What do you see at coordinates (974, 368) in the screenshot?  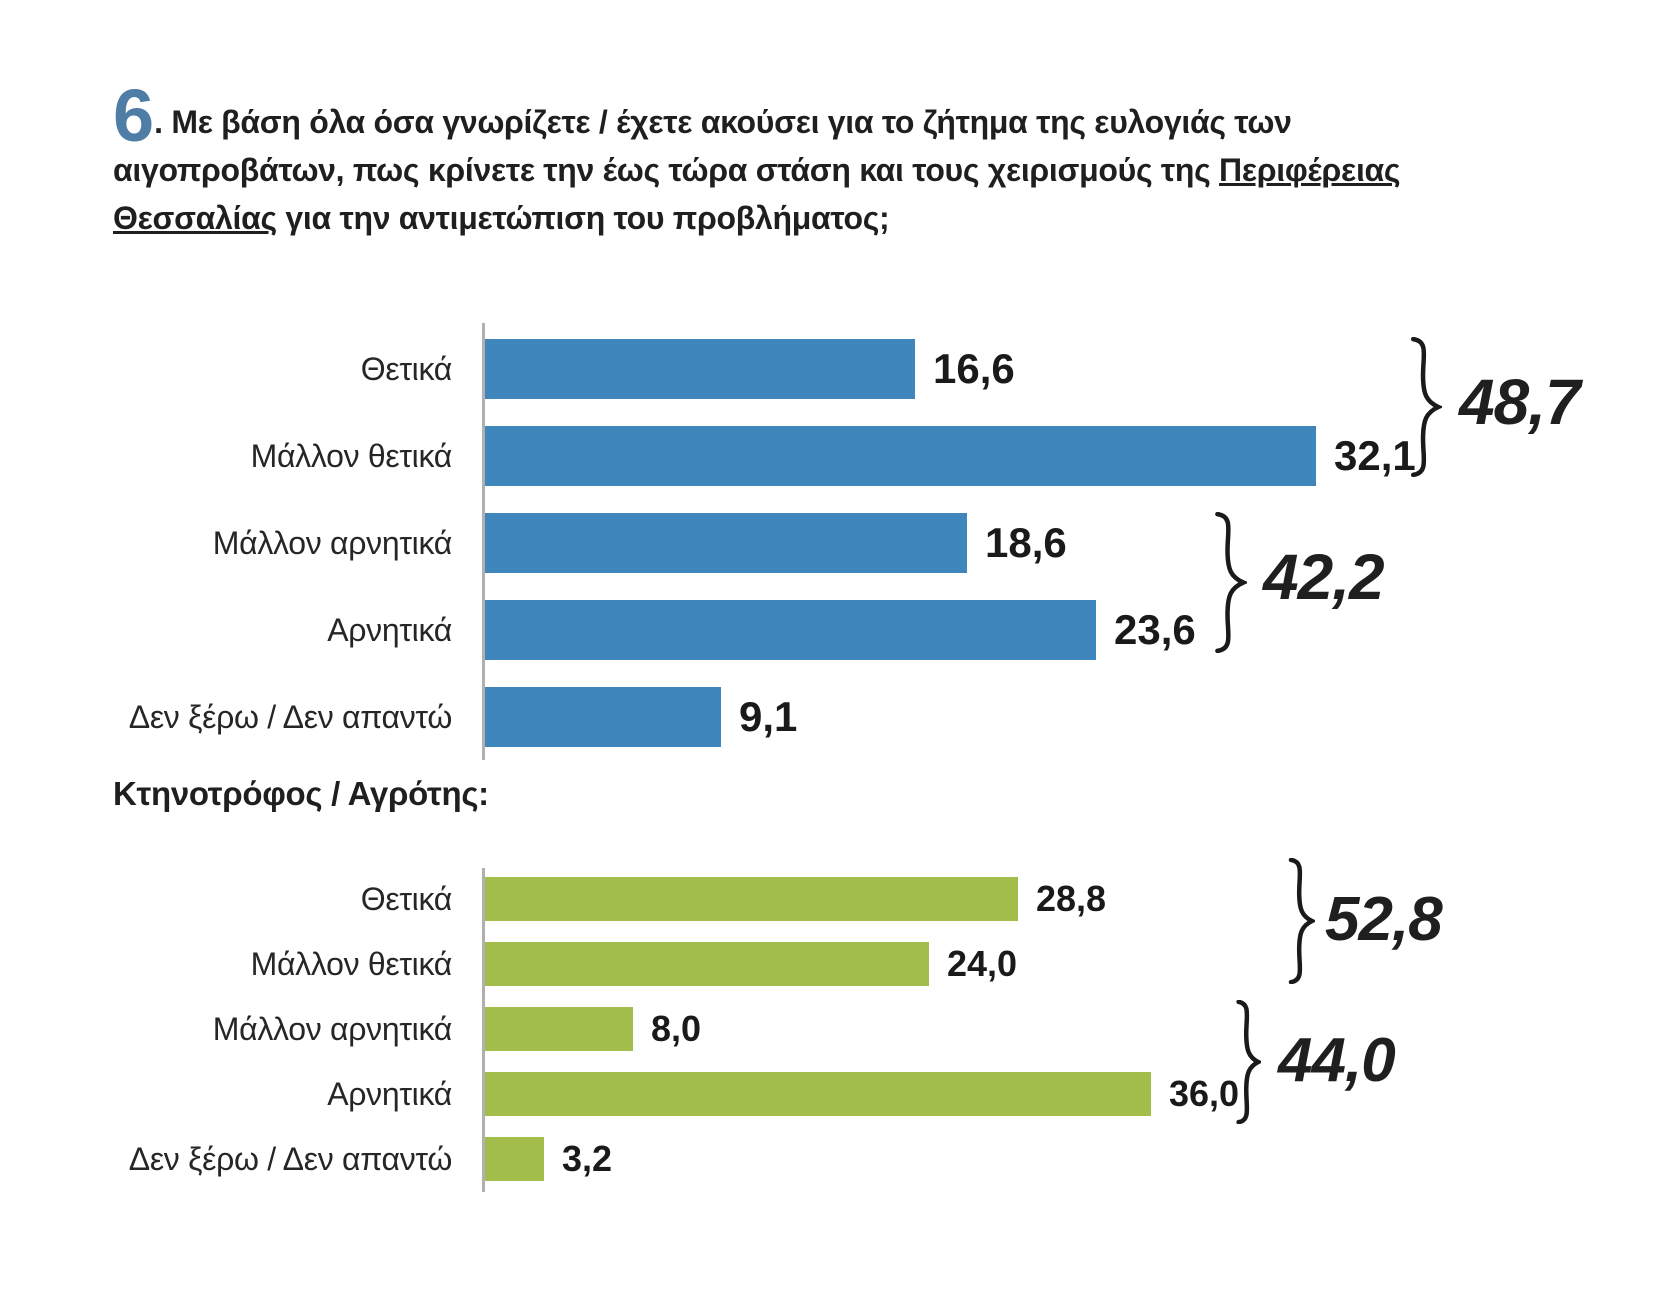 I see `bar-value-label: 16,6` at bounding box center [974, 368].